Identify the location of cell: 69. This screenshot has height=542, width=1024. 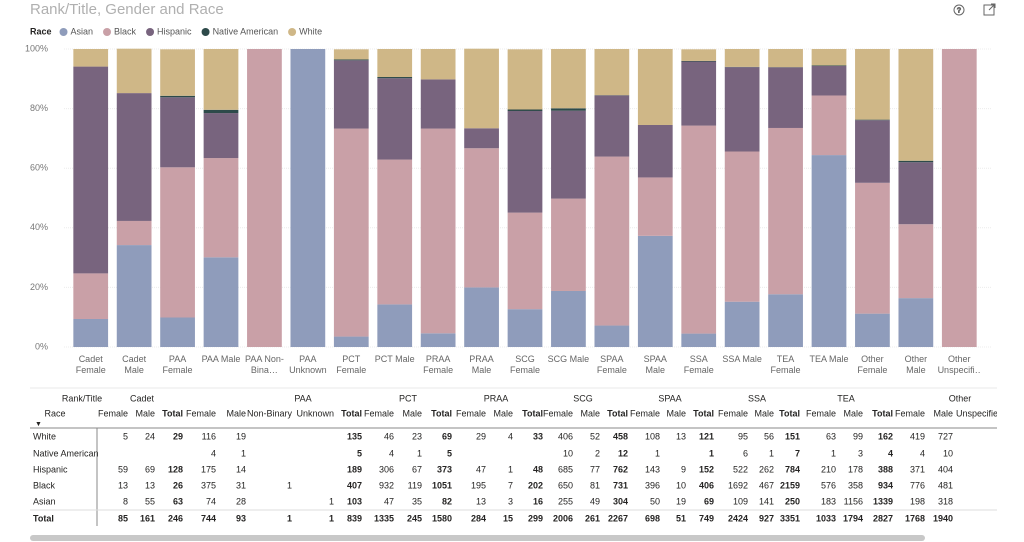
(447, 436).